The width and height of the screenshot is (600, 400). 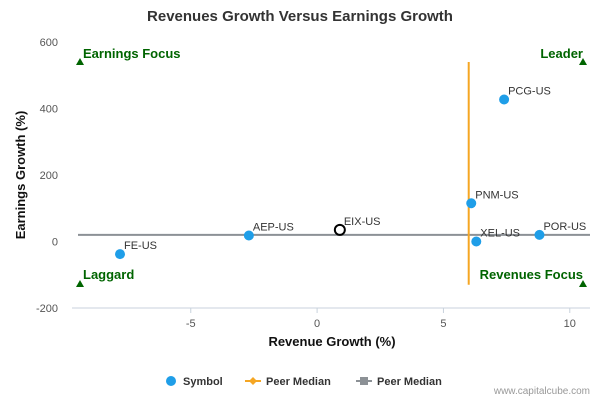 I want to click on y-axis: -200 0 200 400 600, so click(x=47, y=176).